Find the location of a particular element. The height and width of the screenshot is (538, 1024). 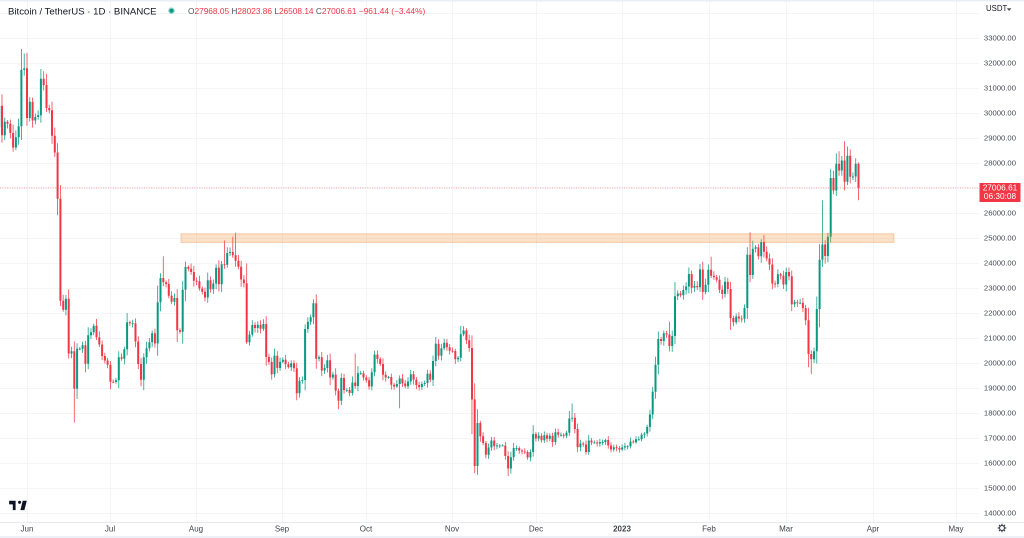

svg-text: Oct is located at coordinates (366, 529).